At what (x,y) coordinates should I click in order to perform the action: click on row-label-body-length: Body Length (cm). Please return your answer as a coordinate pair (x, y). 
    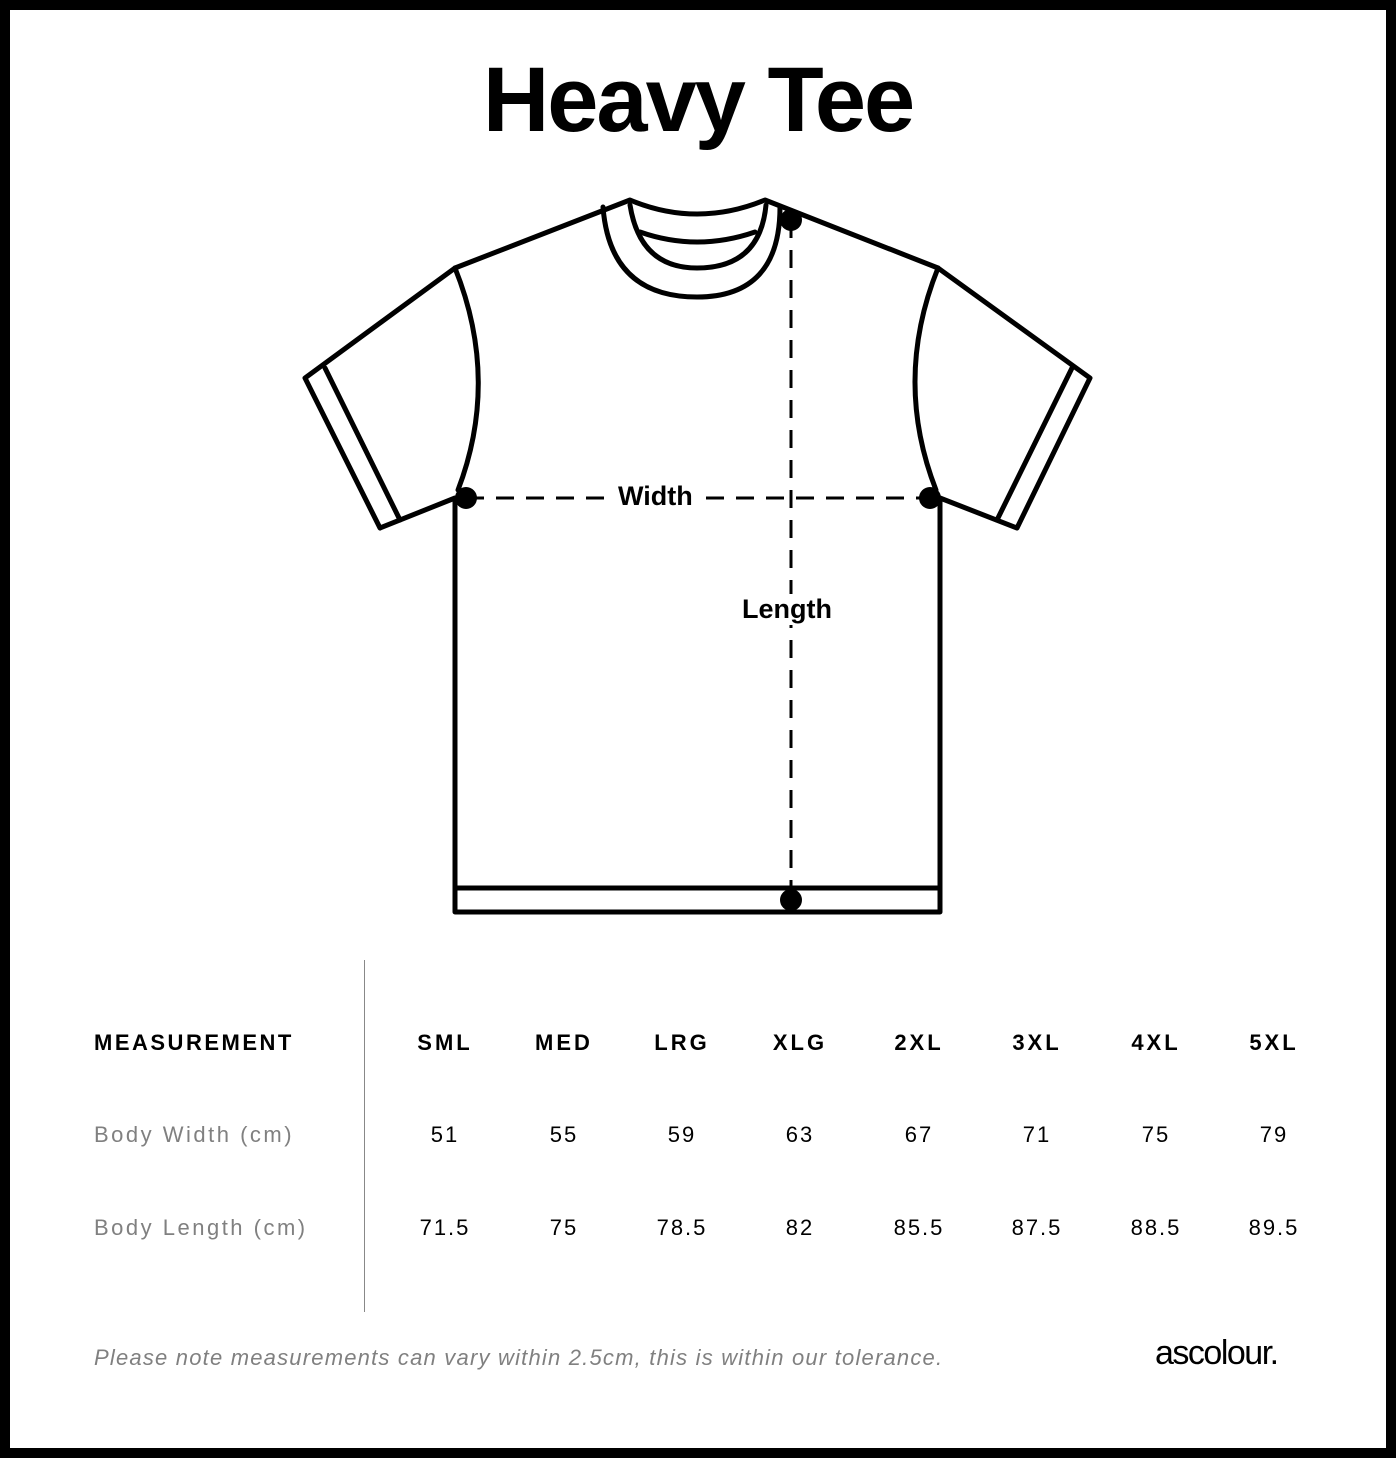
    Looking at the image, I should click on (201, 1227).